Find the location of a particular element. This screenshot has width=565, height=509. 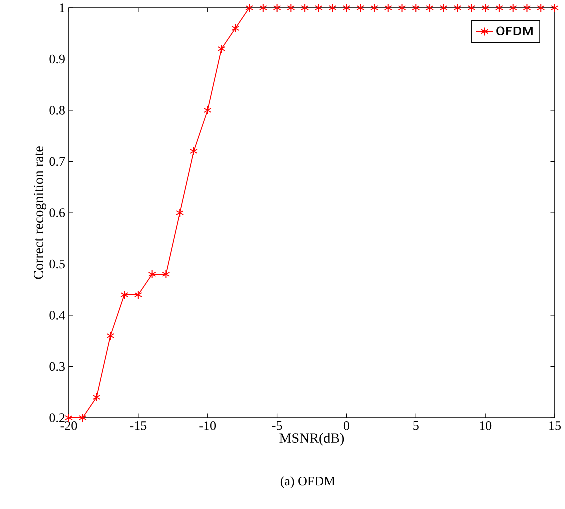

y-tick-label: 0.9 is located at coordinates (57, 59).